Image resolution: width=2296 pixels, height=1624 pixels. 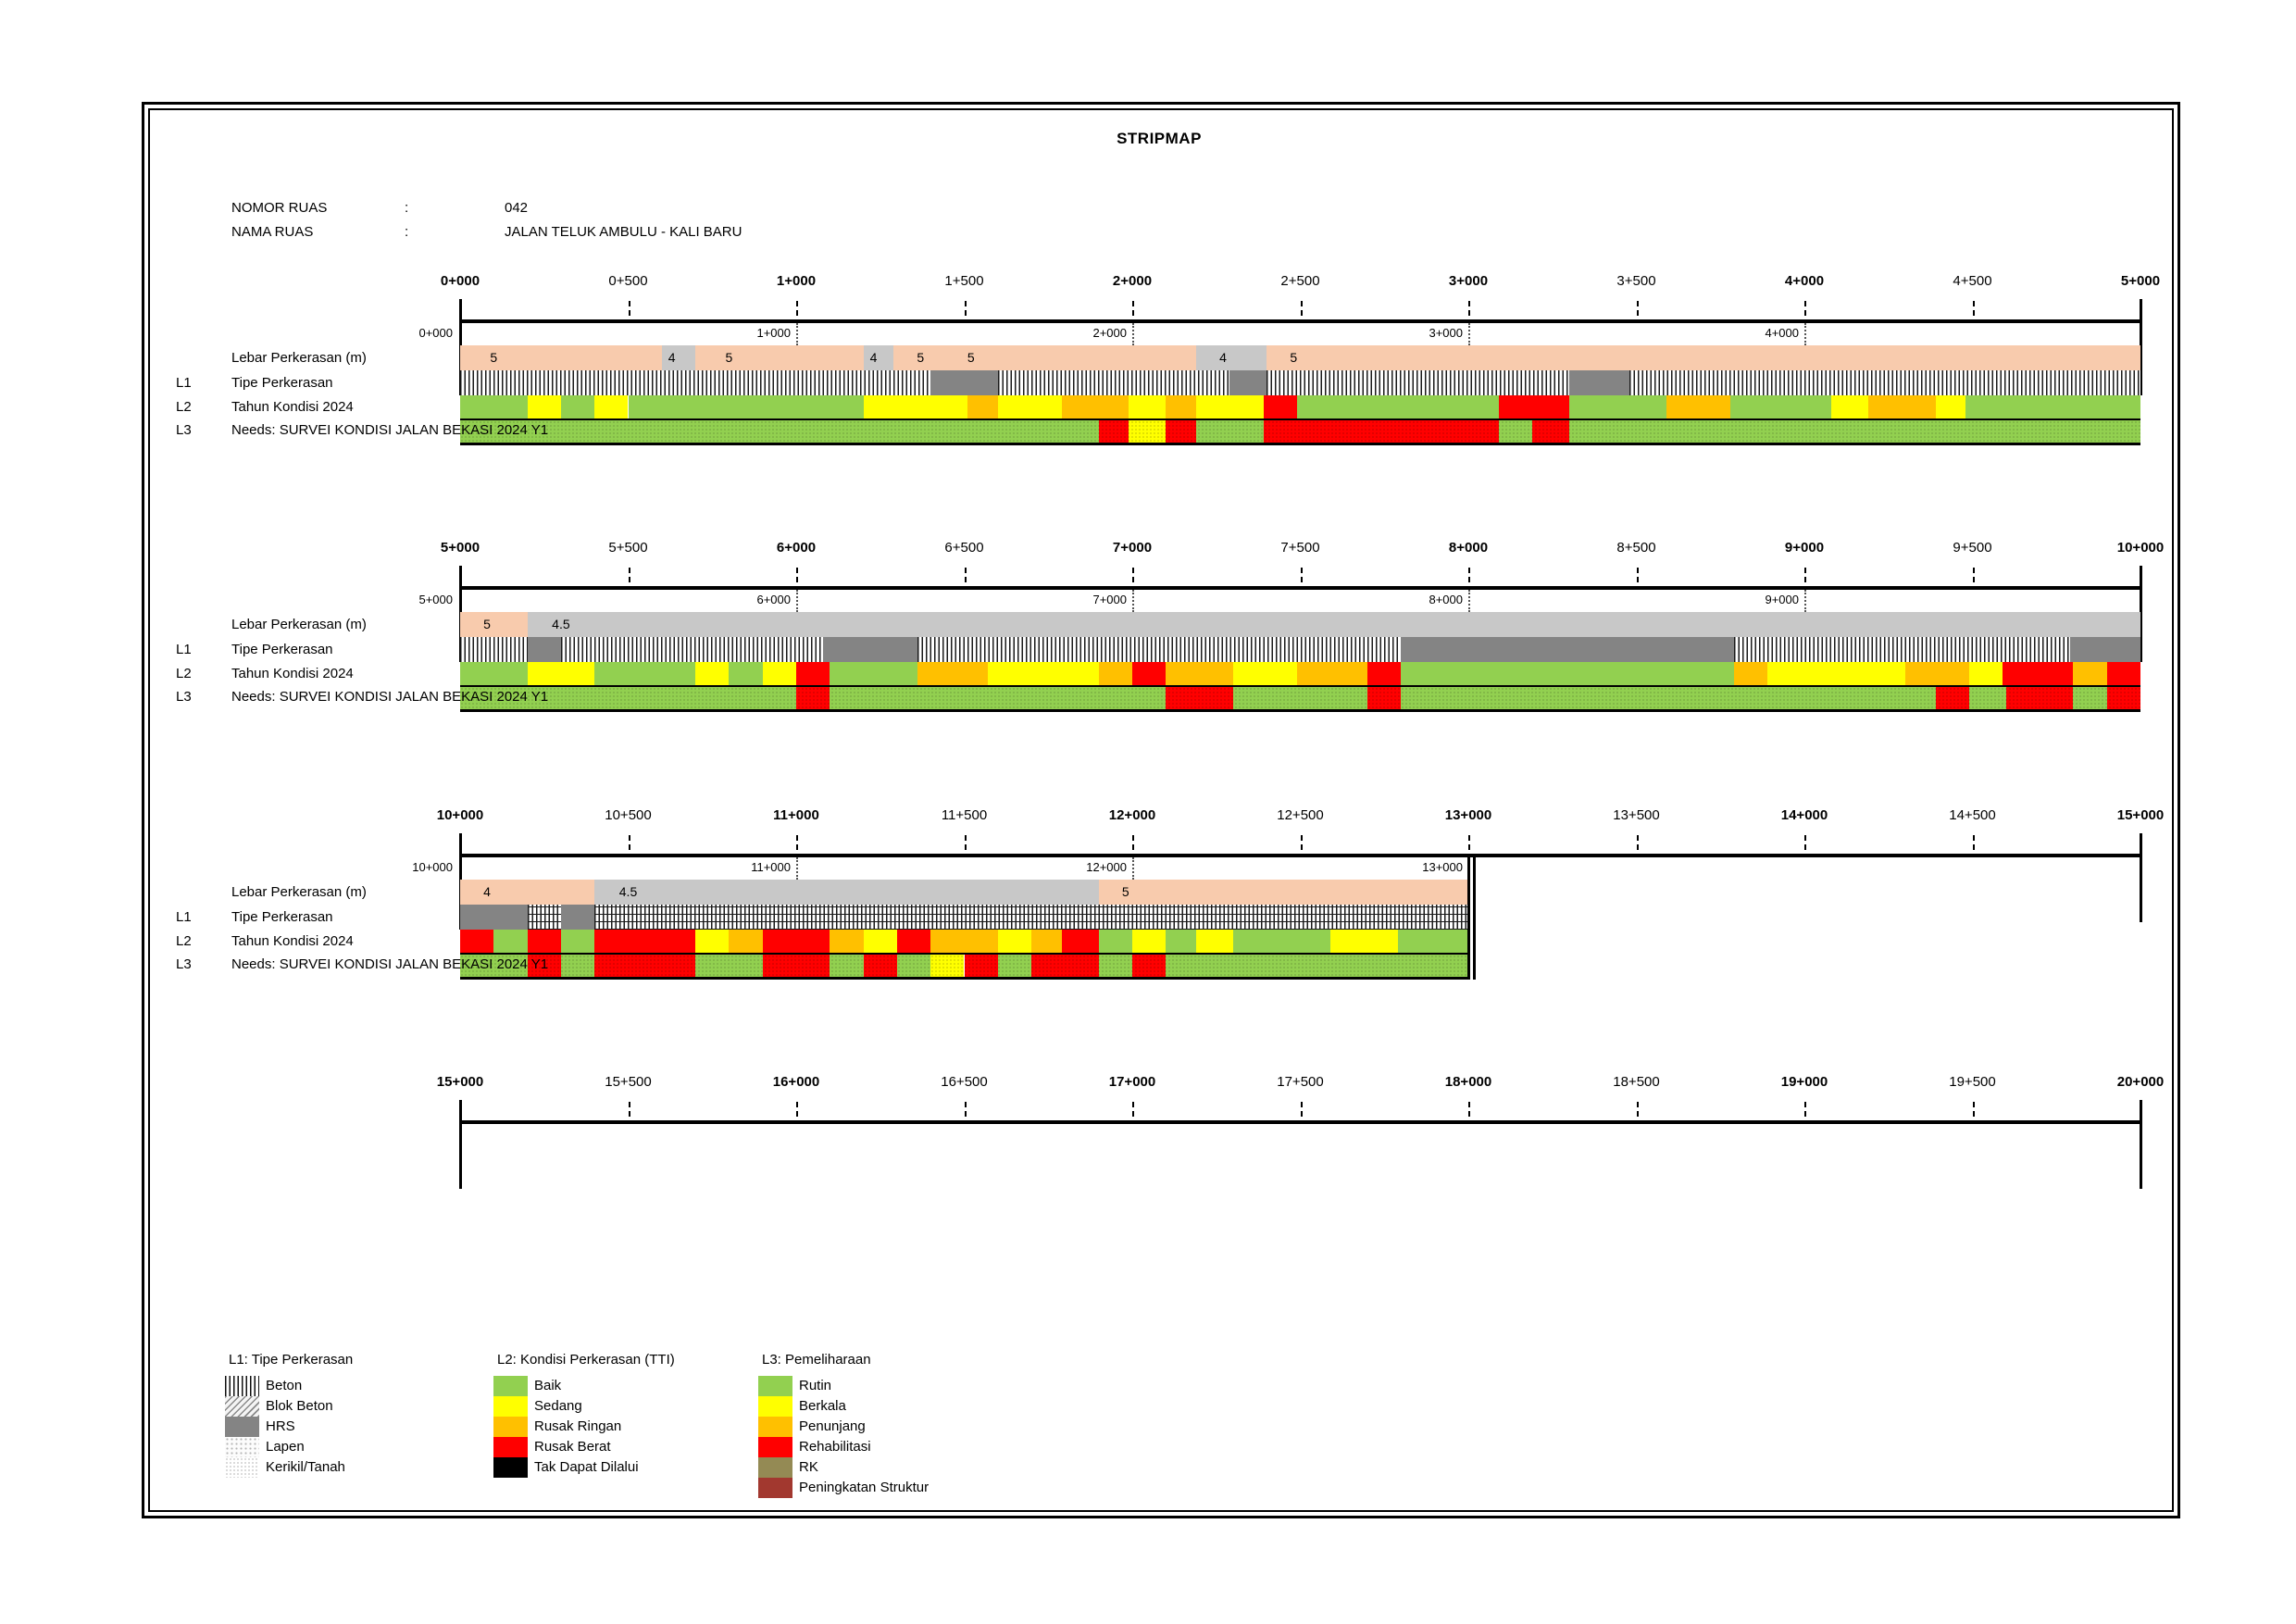 What do you see at coordinates (775, 1467) in the screenshot?
I see `legend-swatch-rk` at bounding box center [775, 1467].